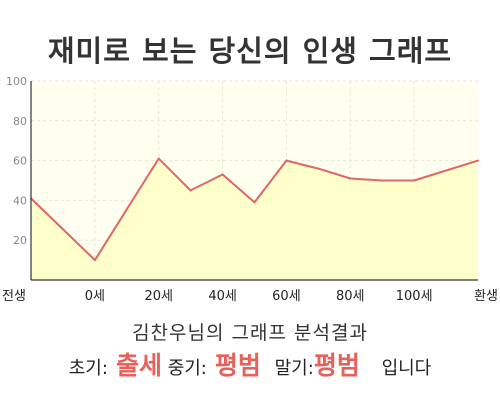 The height and width of the screenshot is (400, 500). Describe the element at coordinates (20, 200) in the screenshot. I see `y-tick-label: 40` at that location.